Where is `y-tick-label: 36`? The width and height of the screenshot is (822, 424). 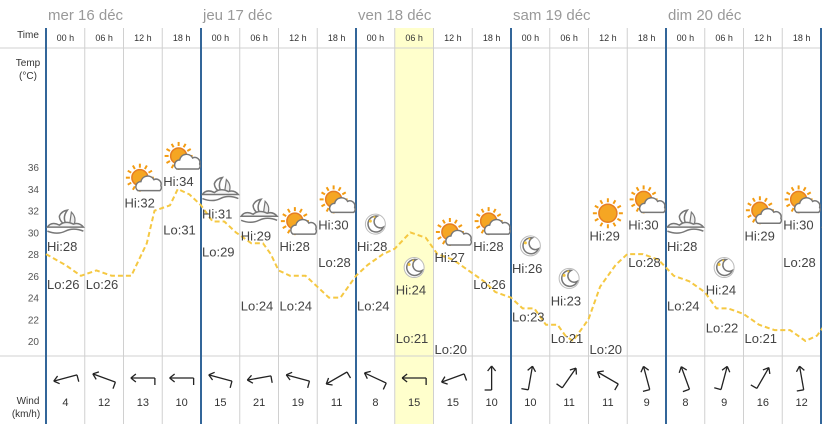
y-tick-label: 36 is located at coordinates (34, 168).